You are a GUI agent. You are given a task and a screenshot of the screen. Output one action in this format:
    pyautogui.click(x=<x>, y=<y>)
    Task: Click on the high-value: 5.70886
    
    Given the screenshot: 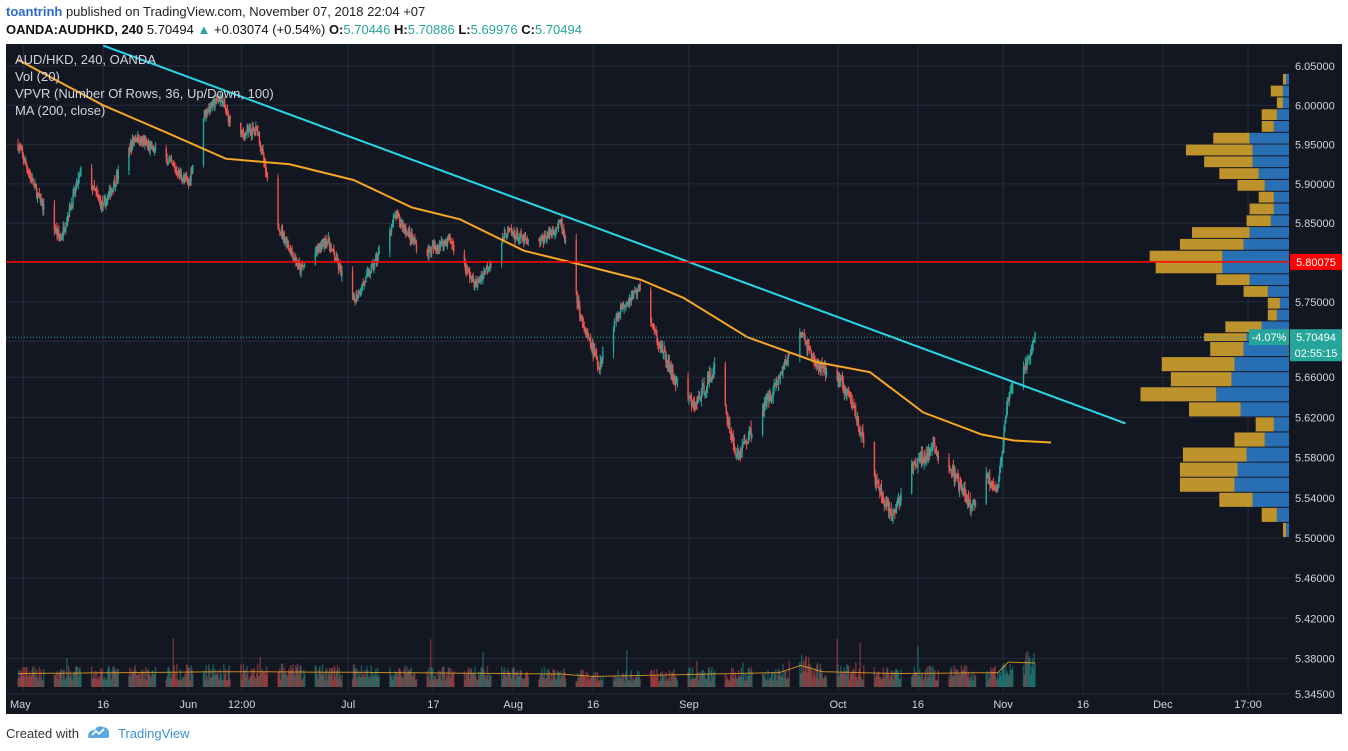 What is the action you would take?
    pyautogui.click(x=431, y=29)
    